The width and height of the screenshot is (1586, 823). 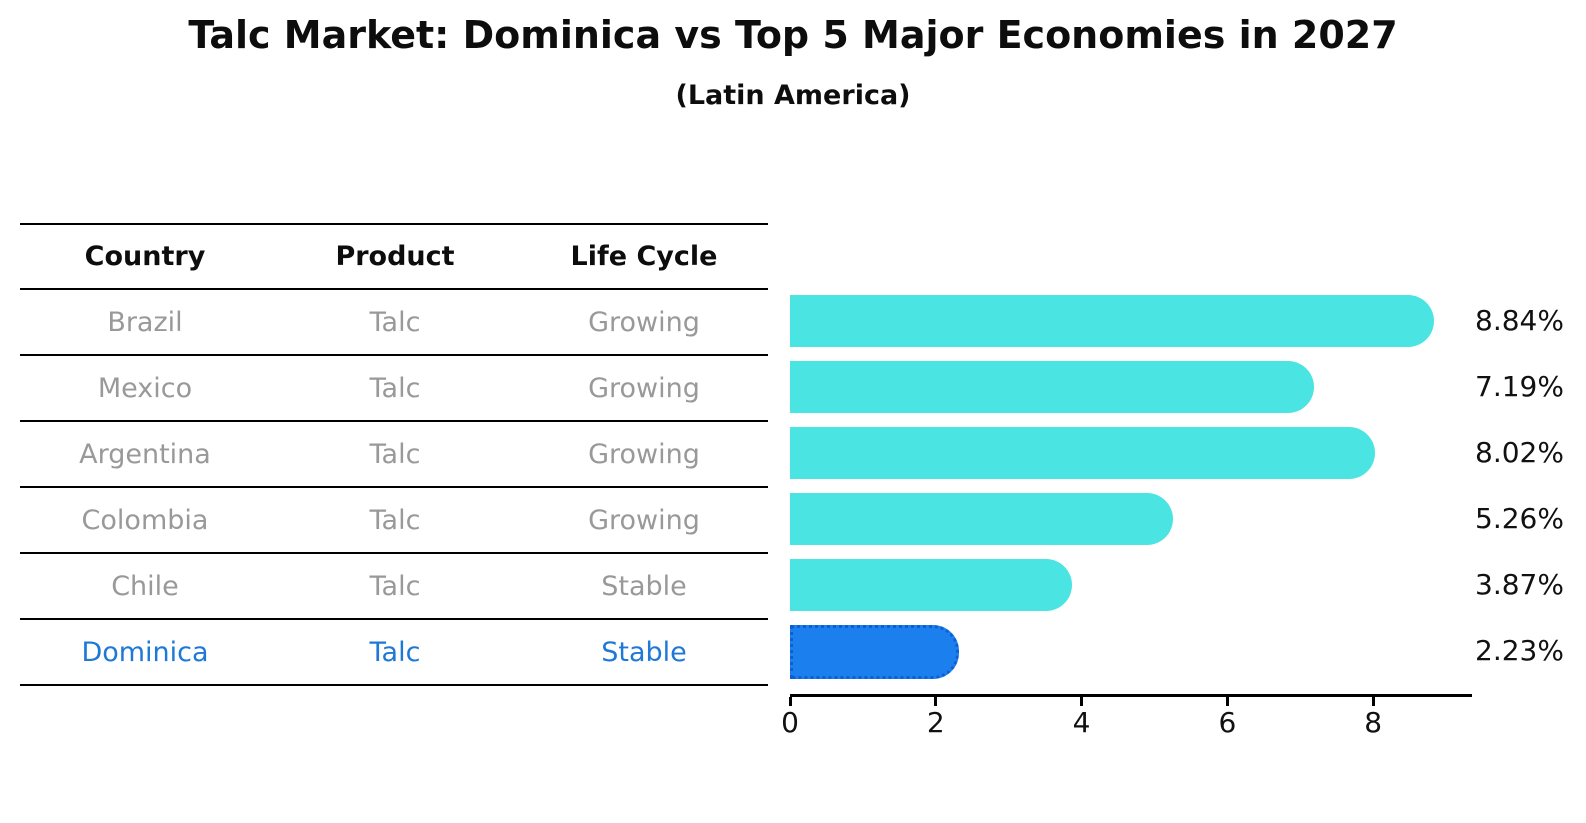 I want to click on table-row: Dominica Talc Stable, so click(x=394, y=653).